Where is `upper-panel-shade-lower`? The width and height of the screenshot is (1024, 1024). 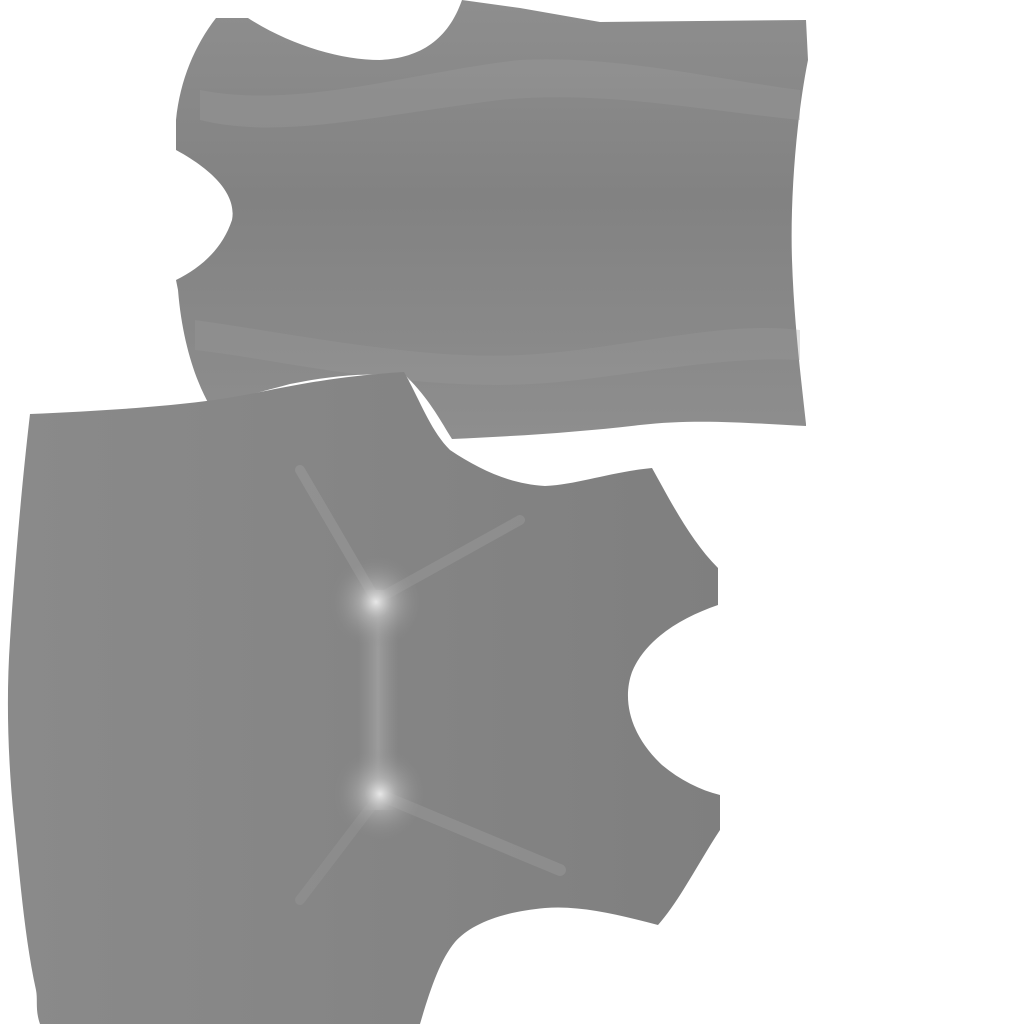 upper-panel-shade-lower is located at coordinates (497, 352).